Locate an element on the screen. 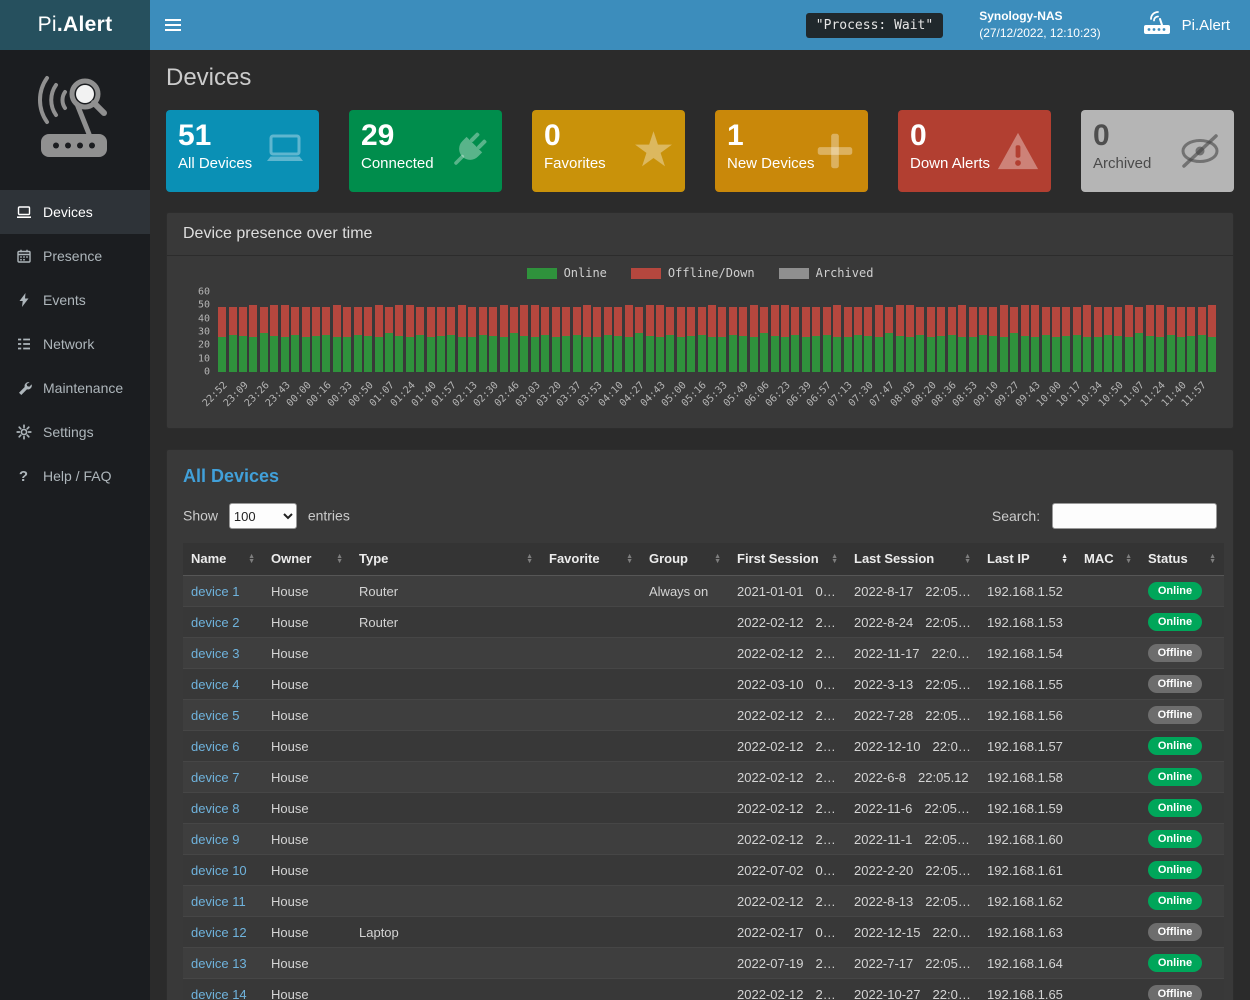  status-badge: Offline is located at coordinates (1175, 715).